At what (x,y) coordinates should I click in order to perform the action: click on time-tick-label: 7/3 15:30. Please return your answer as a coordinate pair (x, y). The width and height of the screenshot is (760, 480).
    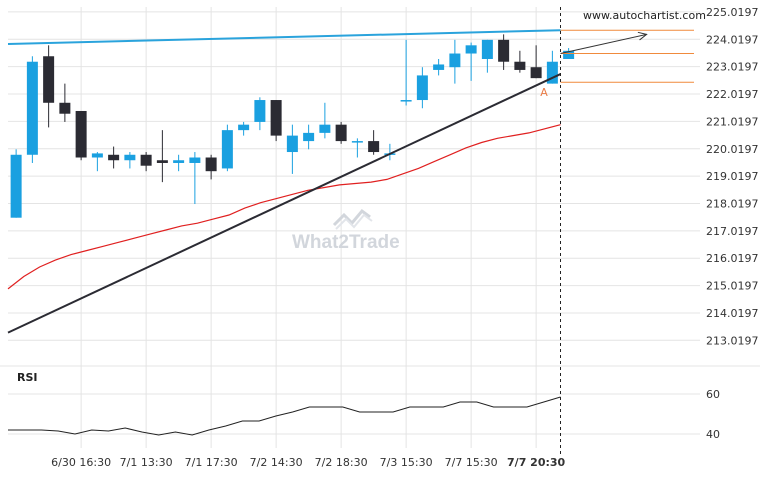
    Looking at the image, I should click on (406, 462).